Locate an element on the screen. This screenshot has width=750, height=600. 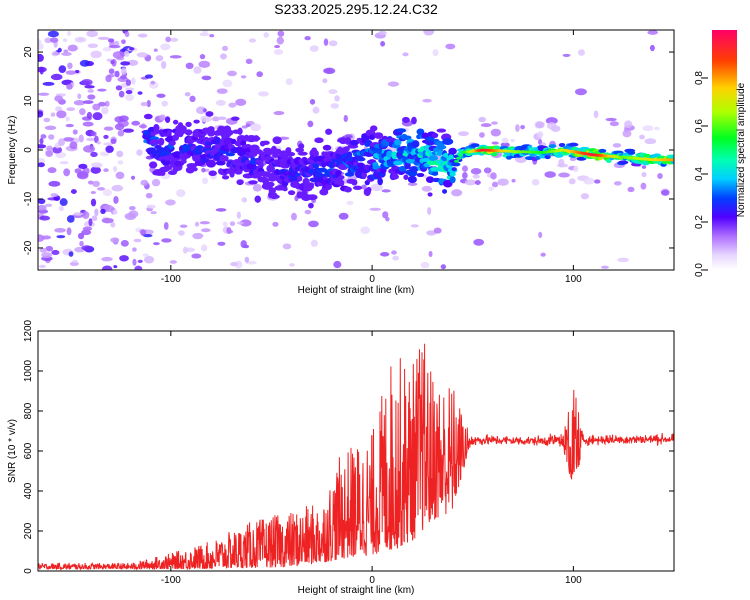
y-tick-label: 200 is located at coordinates (28, 530).